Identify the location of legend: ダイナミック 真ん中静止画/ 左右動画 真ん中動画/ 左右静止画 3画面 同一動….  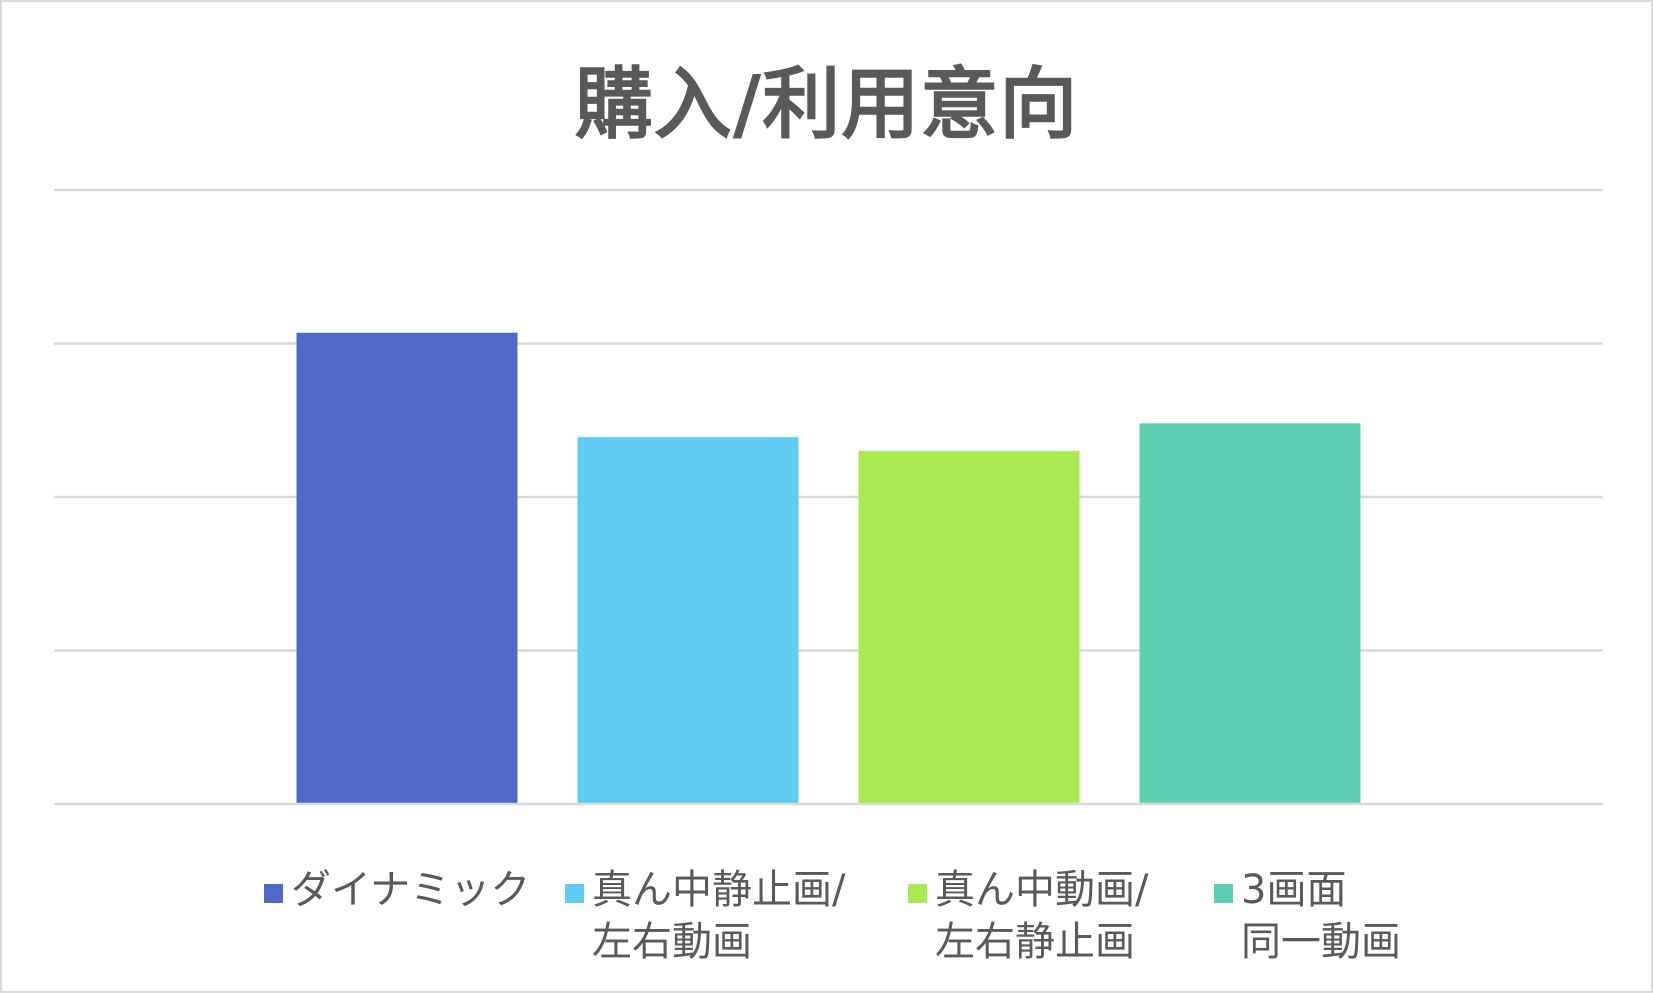
(826, 919).